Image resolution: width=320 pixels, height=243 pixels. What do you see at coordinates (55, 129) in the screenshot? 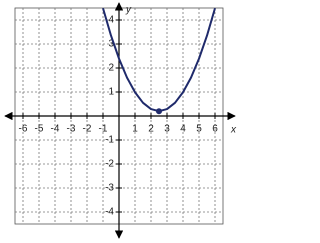
I see `x-tick-label: -4` at bounding box center [55, 129].